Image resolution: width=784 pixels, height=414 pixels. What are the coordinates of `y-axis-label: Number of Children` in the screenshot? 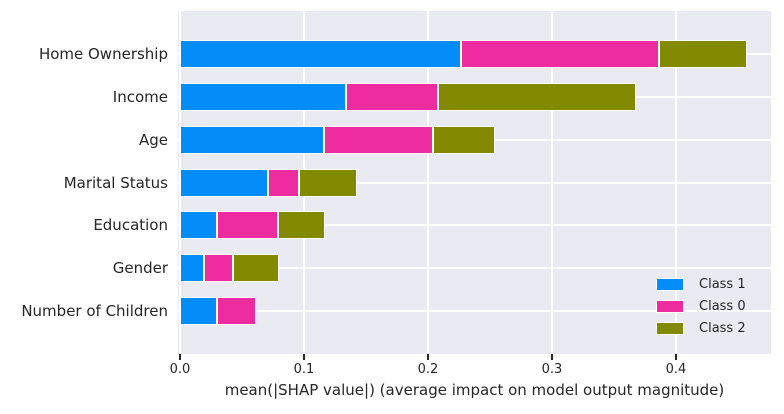 It's located at (94, 311).